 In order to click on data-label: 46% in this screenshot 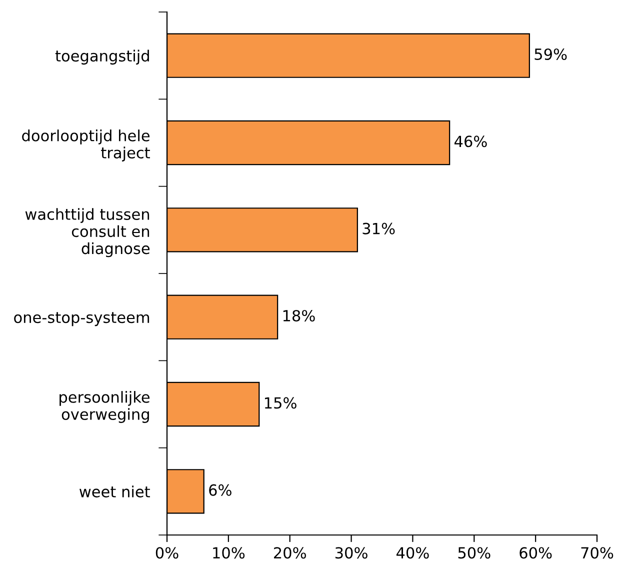, I will do `click(470, 142)`.